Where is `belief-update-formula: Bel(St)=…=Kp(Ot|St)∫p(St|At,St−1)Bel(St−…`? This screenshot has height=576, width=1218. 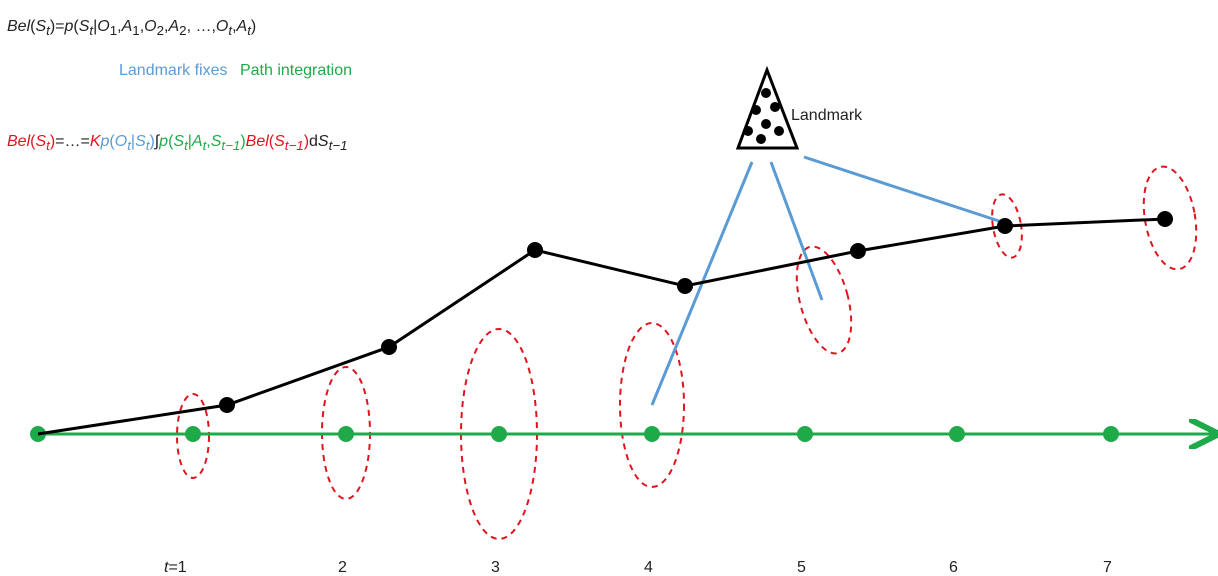 belief-update-formula: Bel(St)=…=Kp(Ot|St)∫p(St|At,St−1)Bel(St−… is located at coordinates (177, 143).